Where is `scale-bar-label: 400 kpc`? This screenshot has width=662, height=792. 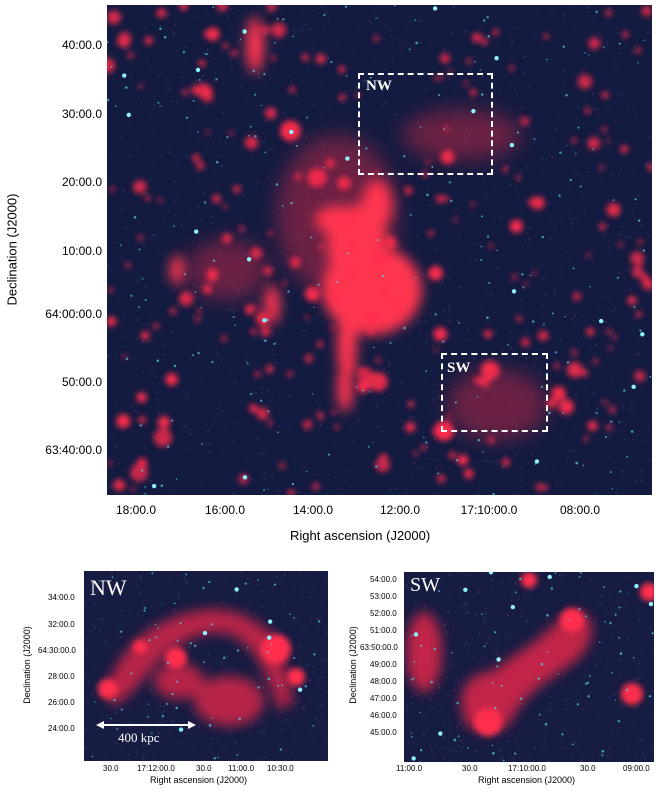 scale-bar-label: 400 kpc is located at coordinates (139, 737).